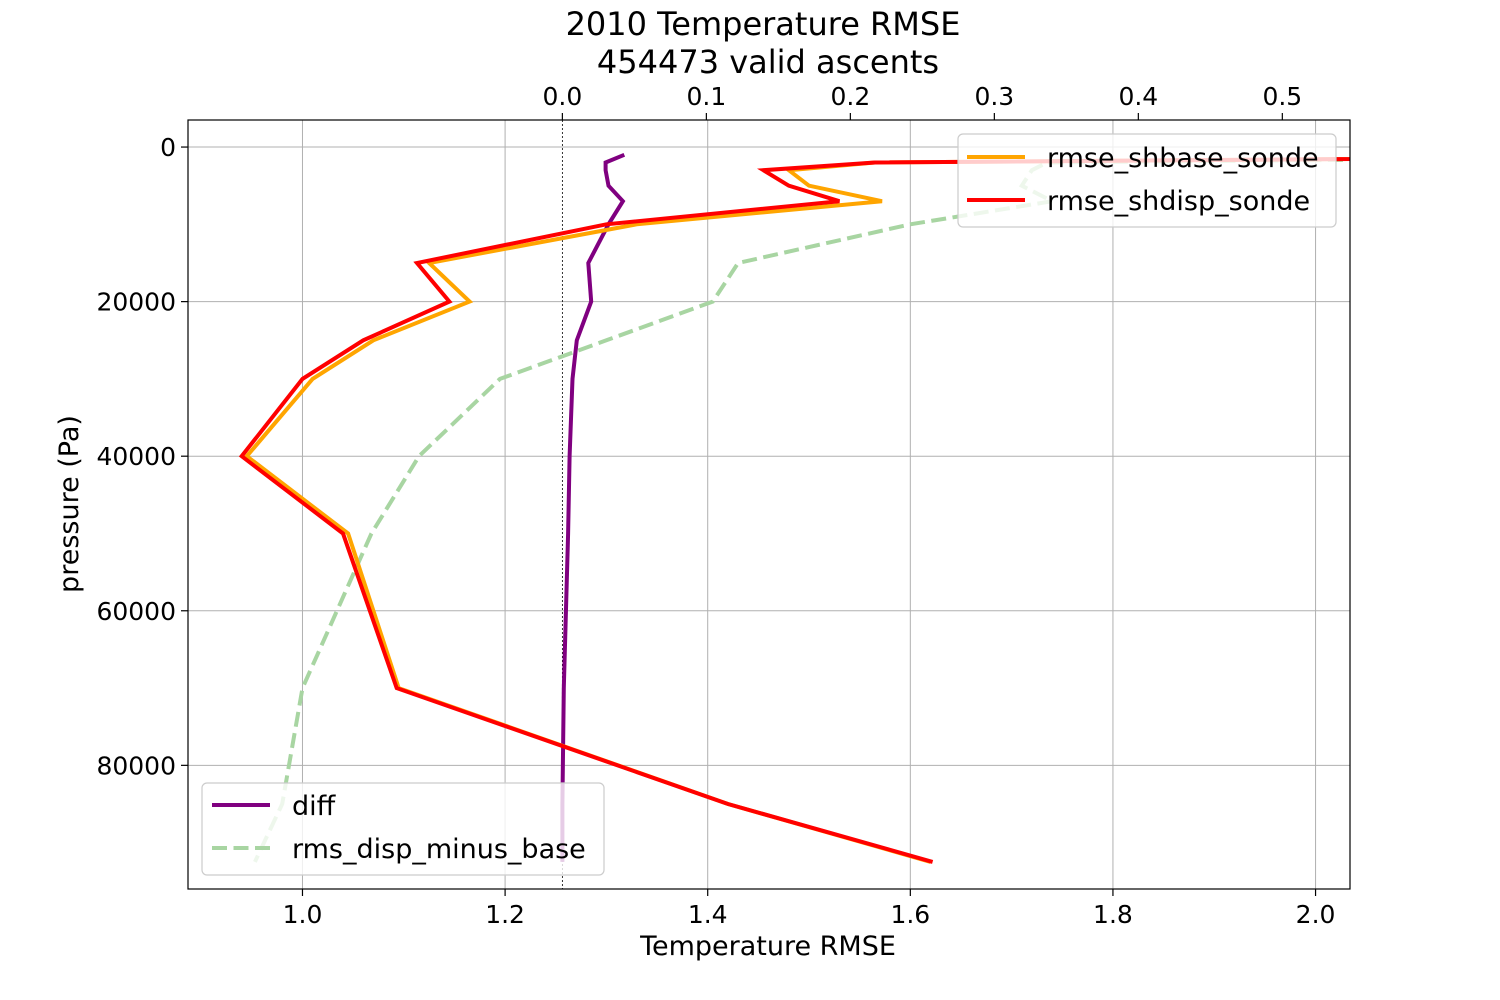 This screenshot has height=1000, width=1500. Describe the element at coordinates (1178, 201) in the screenshot. I see `legend-label: rmse_shdisp_sonde` at that location.